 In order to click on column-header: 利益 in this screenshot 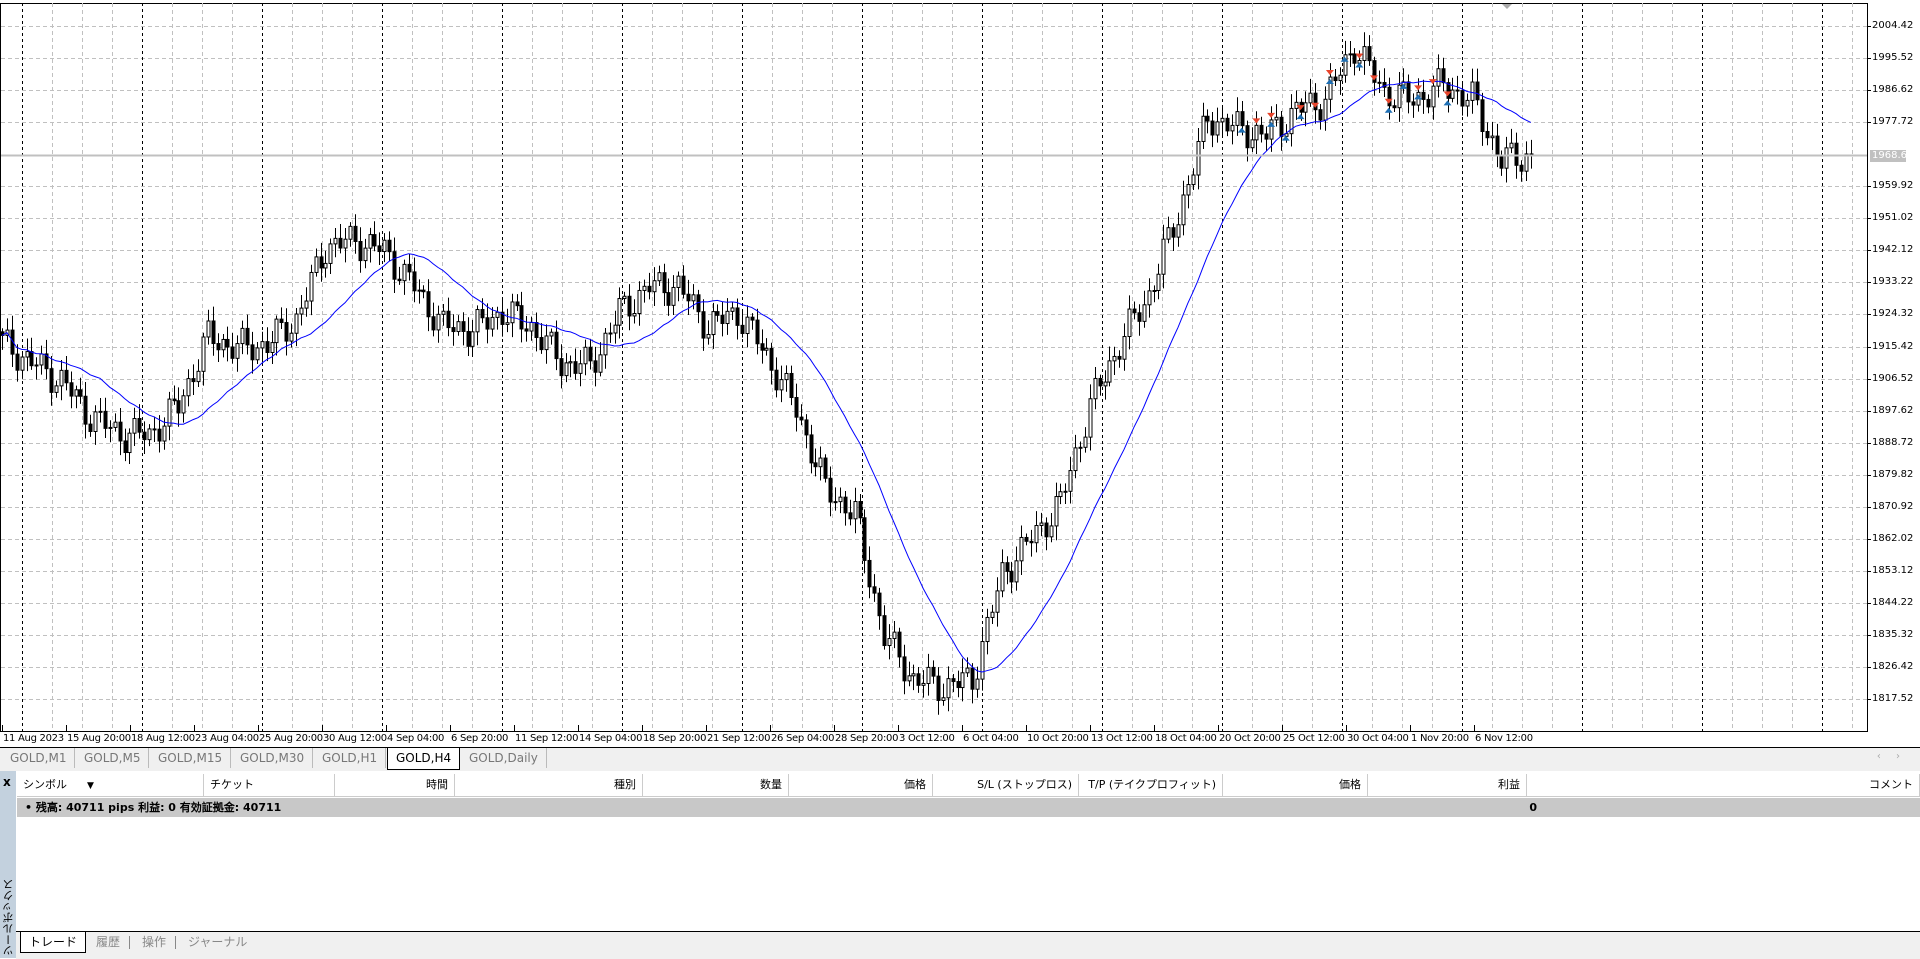, I will do `click(1447, 785)`.